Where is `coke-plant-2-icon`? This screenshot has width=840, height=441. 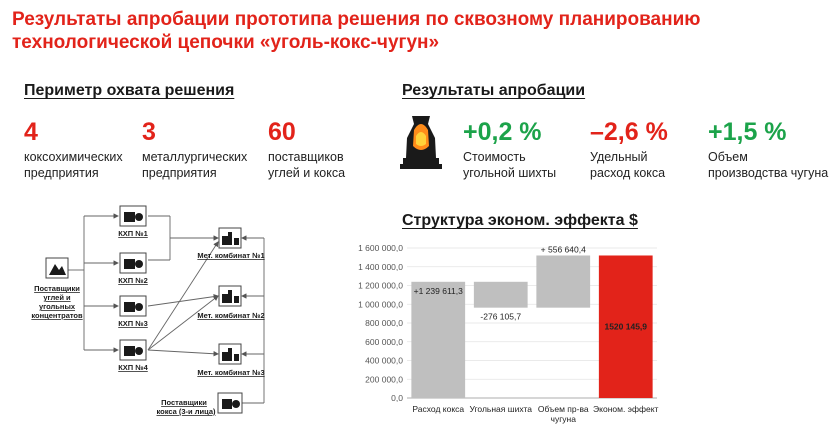
coke-plant-2-icon is located at coordinates (133, 263).